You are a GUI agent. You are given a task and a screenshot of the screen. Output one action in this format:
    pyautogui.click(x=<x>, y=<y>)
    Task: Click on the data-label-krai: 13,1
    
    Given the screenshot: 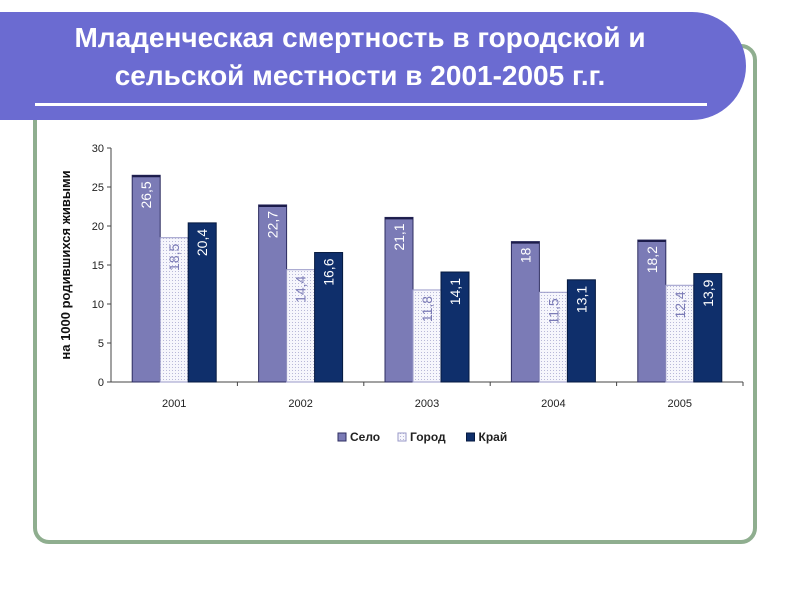 What is the action you would take?
    pyautogui.click(x=581, y=299)
    